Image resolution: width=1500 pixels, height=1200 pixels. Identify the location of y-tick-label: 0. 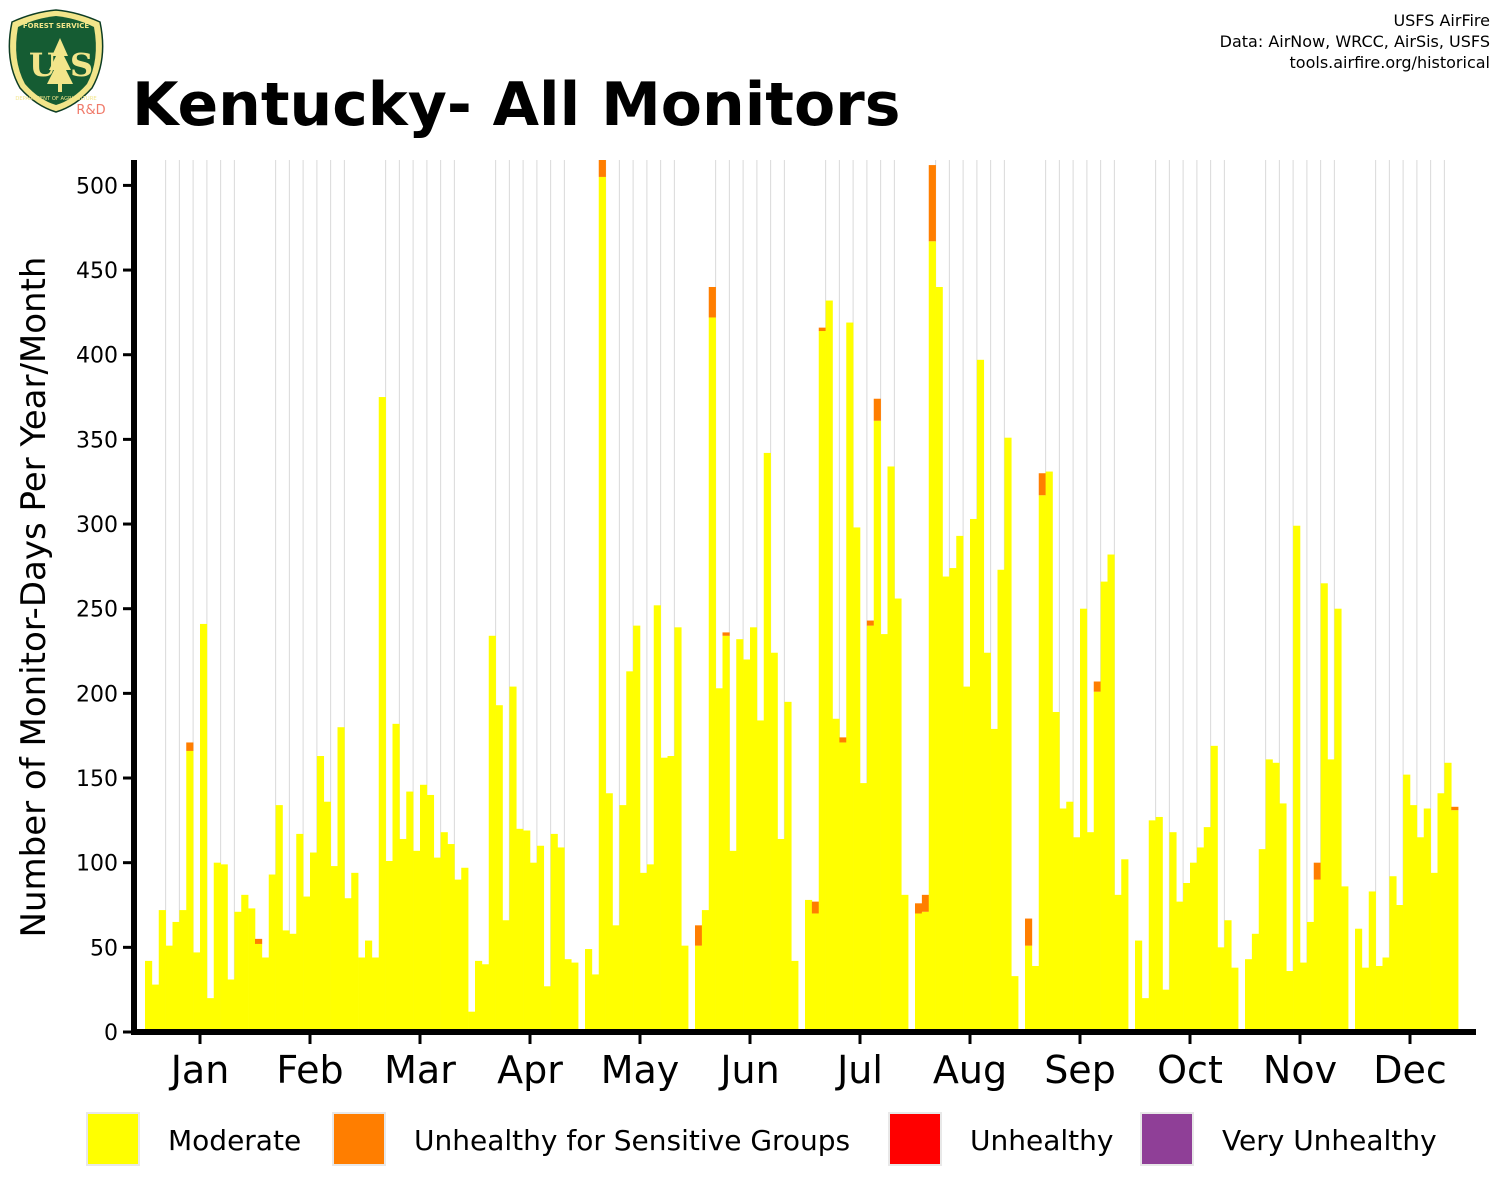
(111, 1033).